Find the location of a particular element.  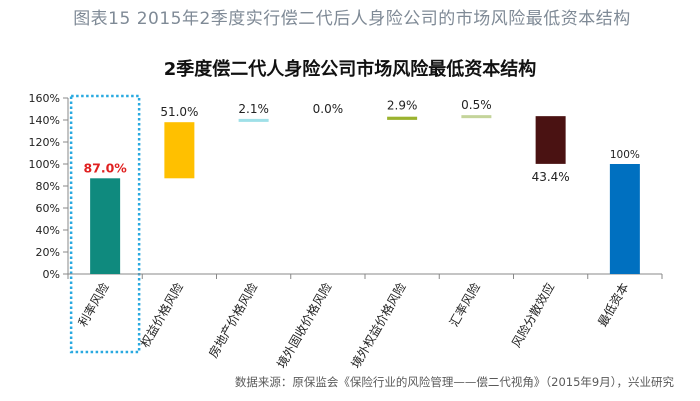

x-tick-label: 境外固收价格风险 is located at coordinates (303, 325).